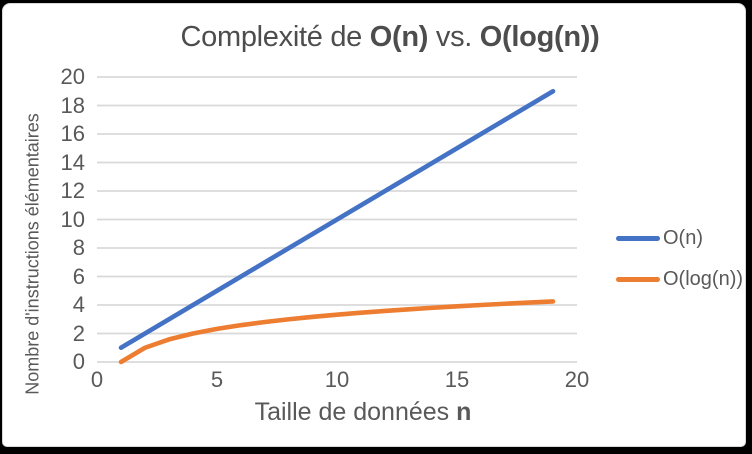 This screenshot has width=752, height=454. Describe the element at coordinates (683, 237) in the screenshot. I see `legend-label: O(n)` at that location.